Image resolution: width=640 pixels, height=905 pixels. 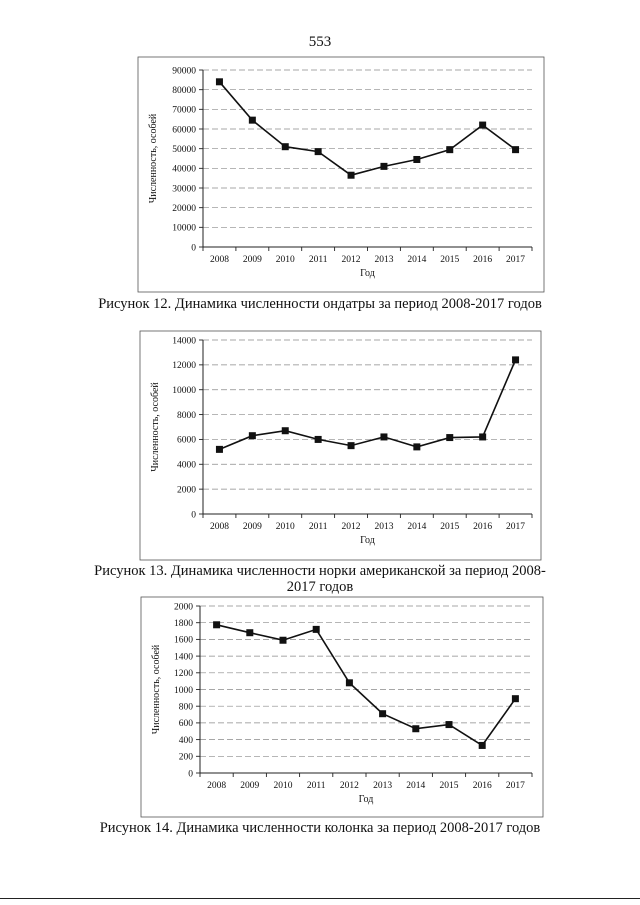 I want to click on y-tick-label: 90000, so click(x=184, y=71).